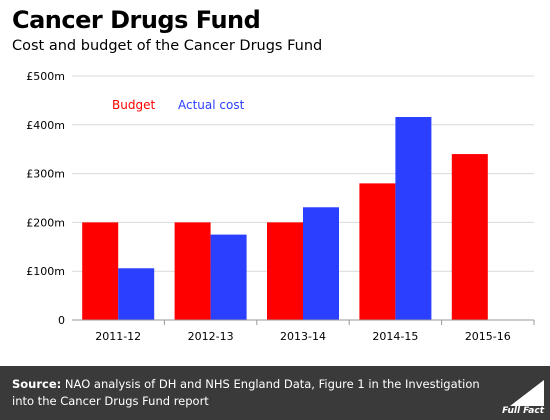 Image resolution: width=550 pixels, height=420 pixels. I want to click on x-axis-ticks: 2011-12 2012-13 2013-14 2014-15 2015-16, so click(315, 331).